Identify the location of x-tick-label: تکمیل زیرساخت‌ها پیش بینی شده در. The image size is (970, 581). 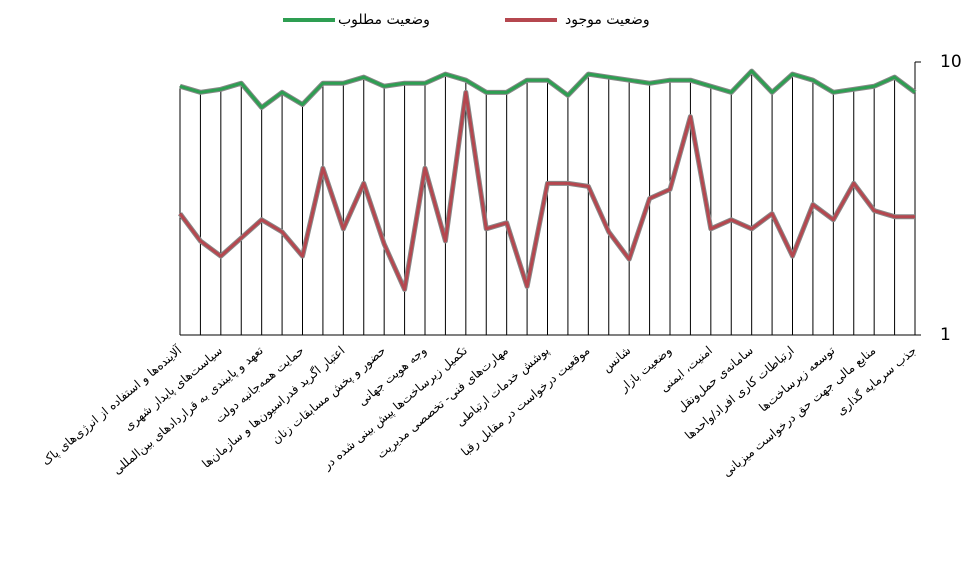
(394, 408).